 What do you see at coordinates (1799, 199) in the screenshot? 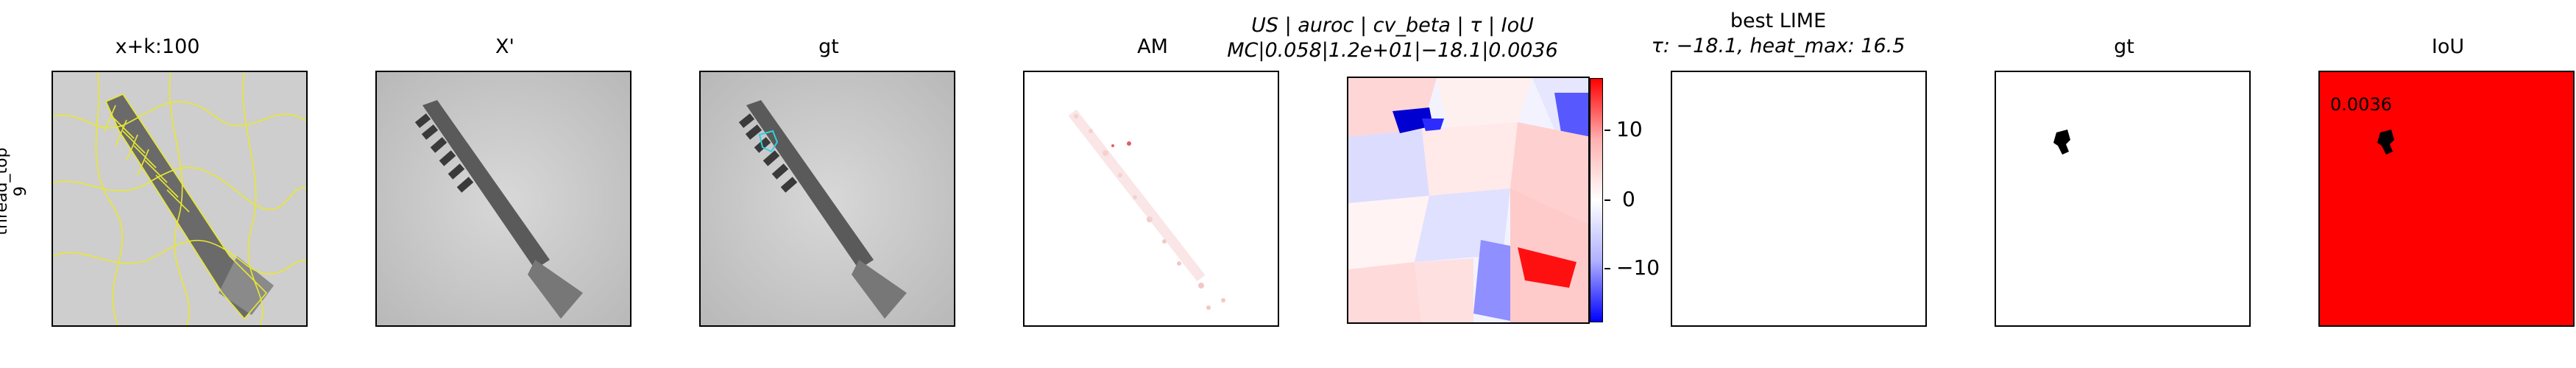
I see `panel-best-lime` at bounding box center [1799, 199].